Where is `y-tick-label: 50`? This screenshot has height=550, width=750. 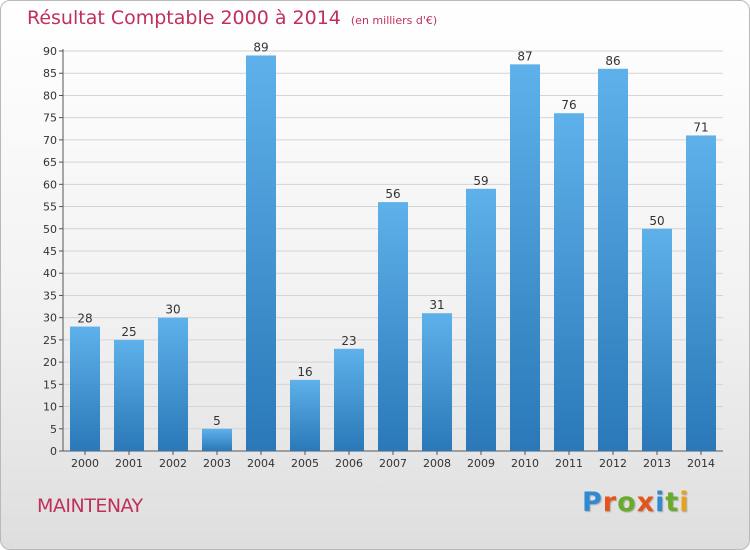
y-tick-label: 50 is located at coordinates (50, 229).